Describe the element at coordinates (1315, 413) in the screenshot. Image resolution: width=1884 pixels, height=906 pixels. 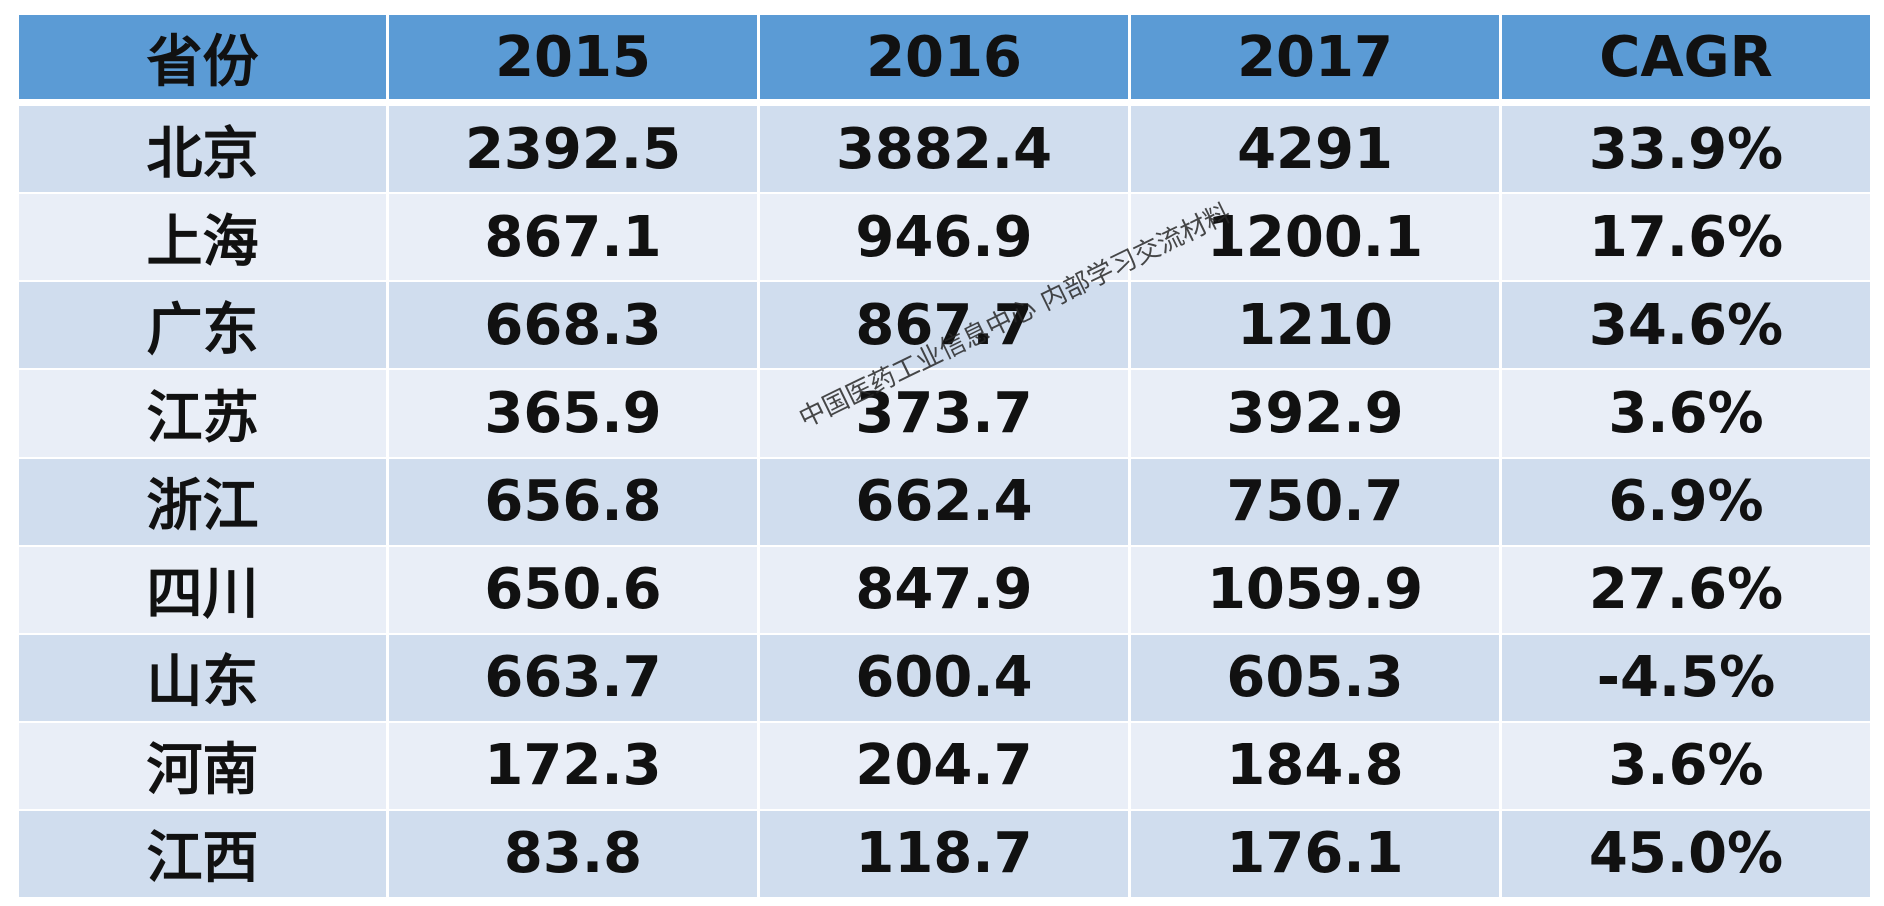
I see `cell-2017: 392.9` at that location.